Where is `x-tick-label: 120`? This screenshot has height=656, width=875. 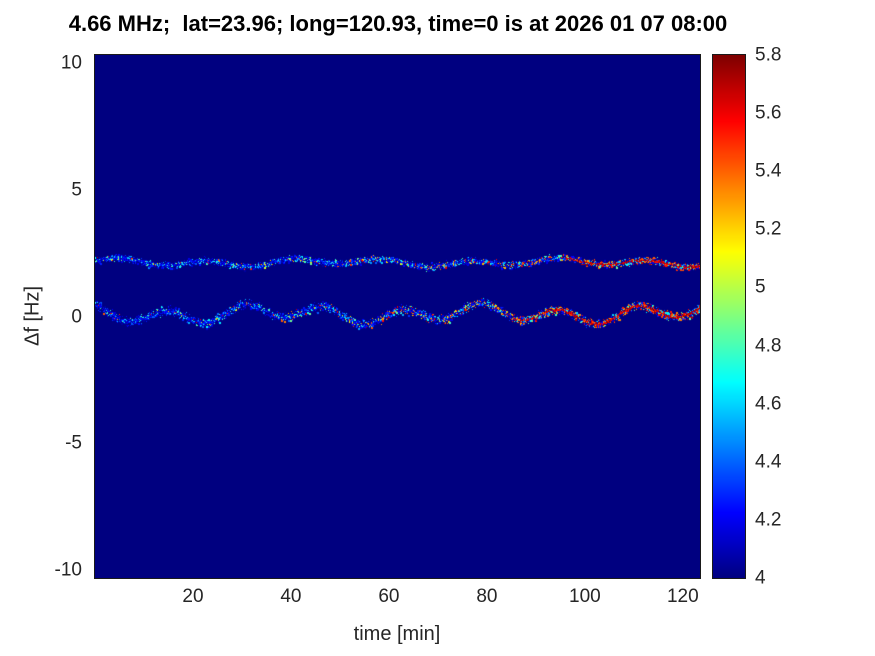 x-tick-label: 120 is located at coordinates (682, 596).